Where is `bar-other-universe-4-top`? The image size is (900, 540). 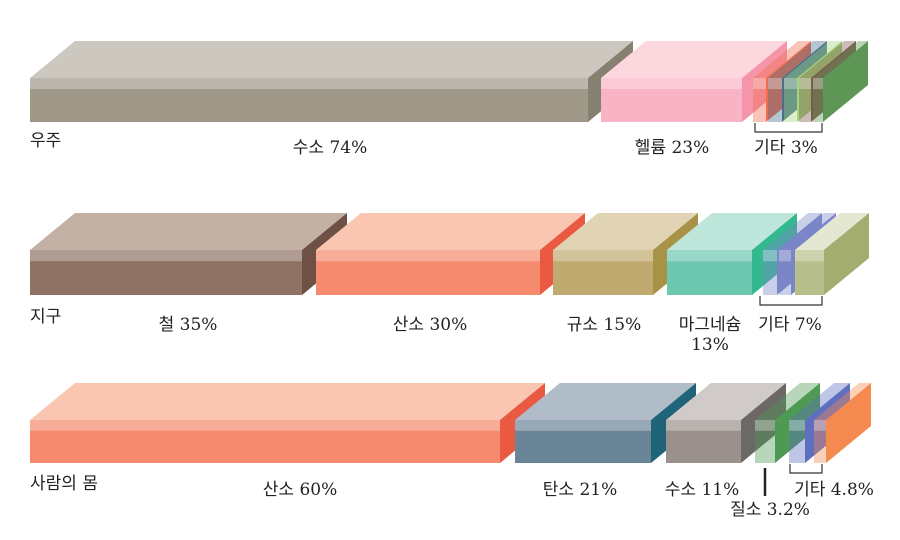 bar-other-universe-4-top is located at coordinates (840, 59).